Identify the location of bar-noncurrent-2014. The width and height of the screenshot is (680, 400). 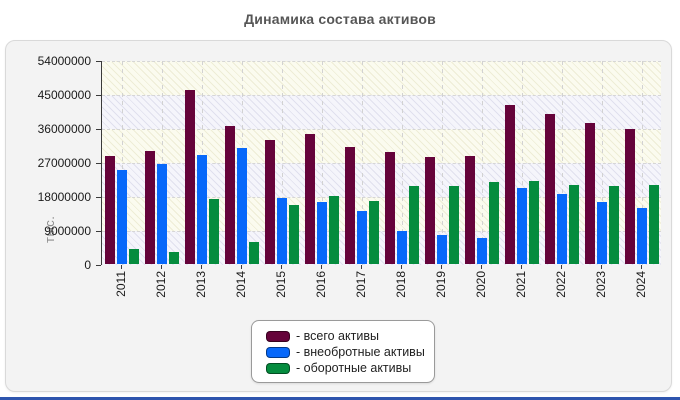
(242, 206).